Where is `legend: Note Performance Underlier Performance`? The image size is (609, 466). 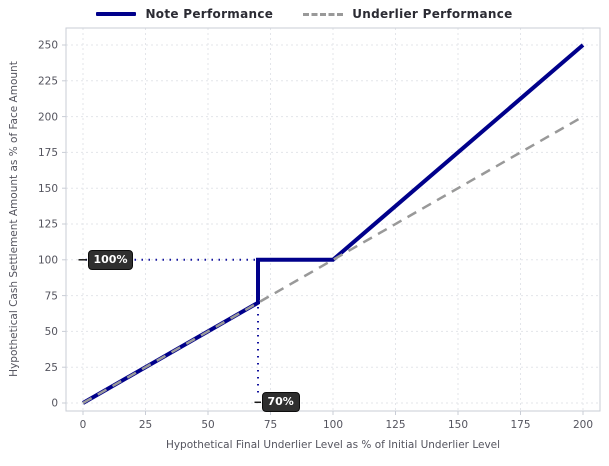
legend: Note Performance Underlier Performance is located at coordinates (304, 14).